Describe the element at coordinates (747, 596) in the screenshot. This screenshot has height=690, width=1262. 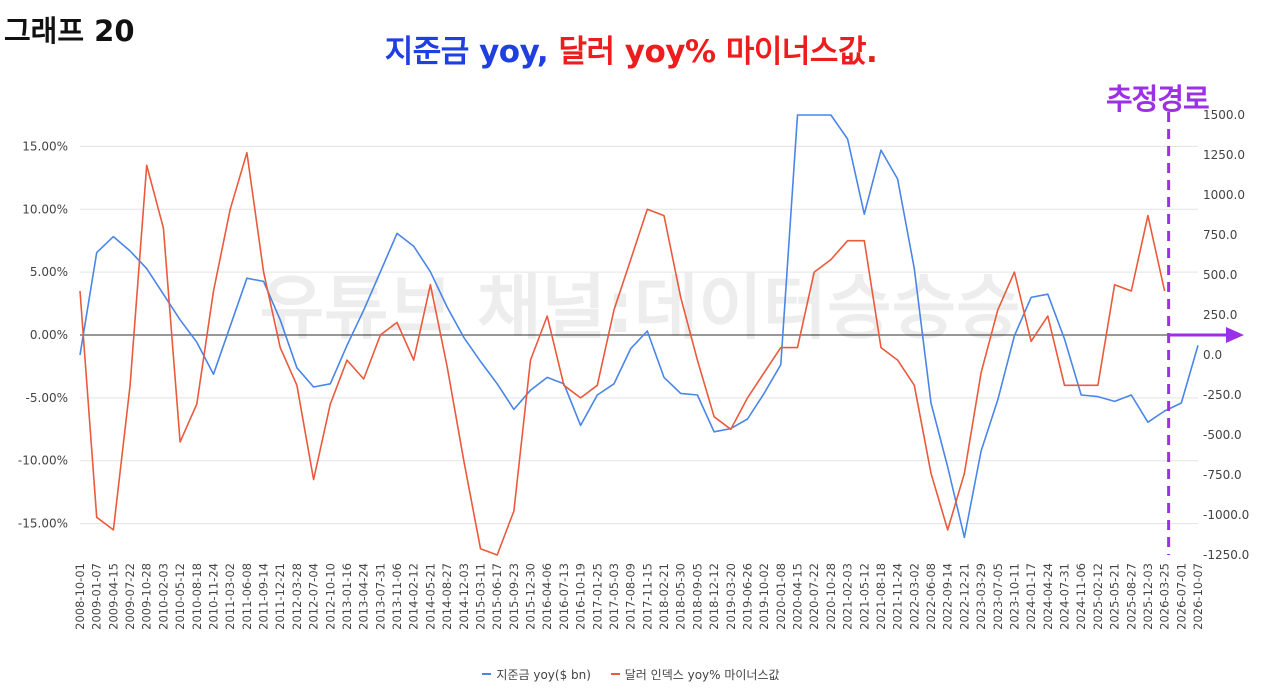
I see `x-tick-label: 2019-06-26` at that location.